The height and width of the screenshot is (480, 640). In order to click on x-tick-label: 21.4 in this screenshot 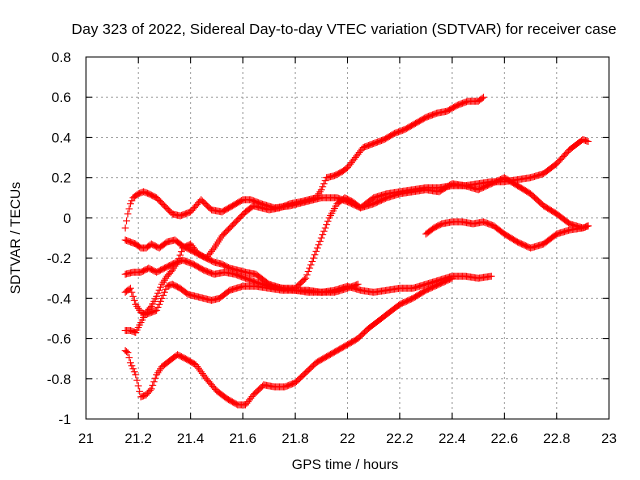, I will do `click(190, 438)`.